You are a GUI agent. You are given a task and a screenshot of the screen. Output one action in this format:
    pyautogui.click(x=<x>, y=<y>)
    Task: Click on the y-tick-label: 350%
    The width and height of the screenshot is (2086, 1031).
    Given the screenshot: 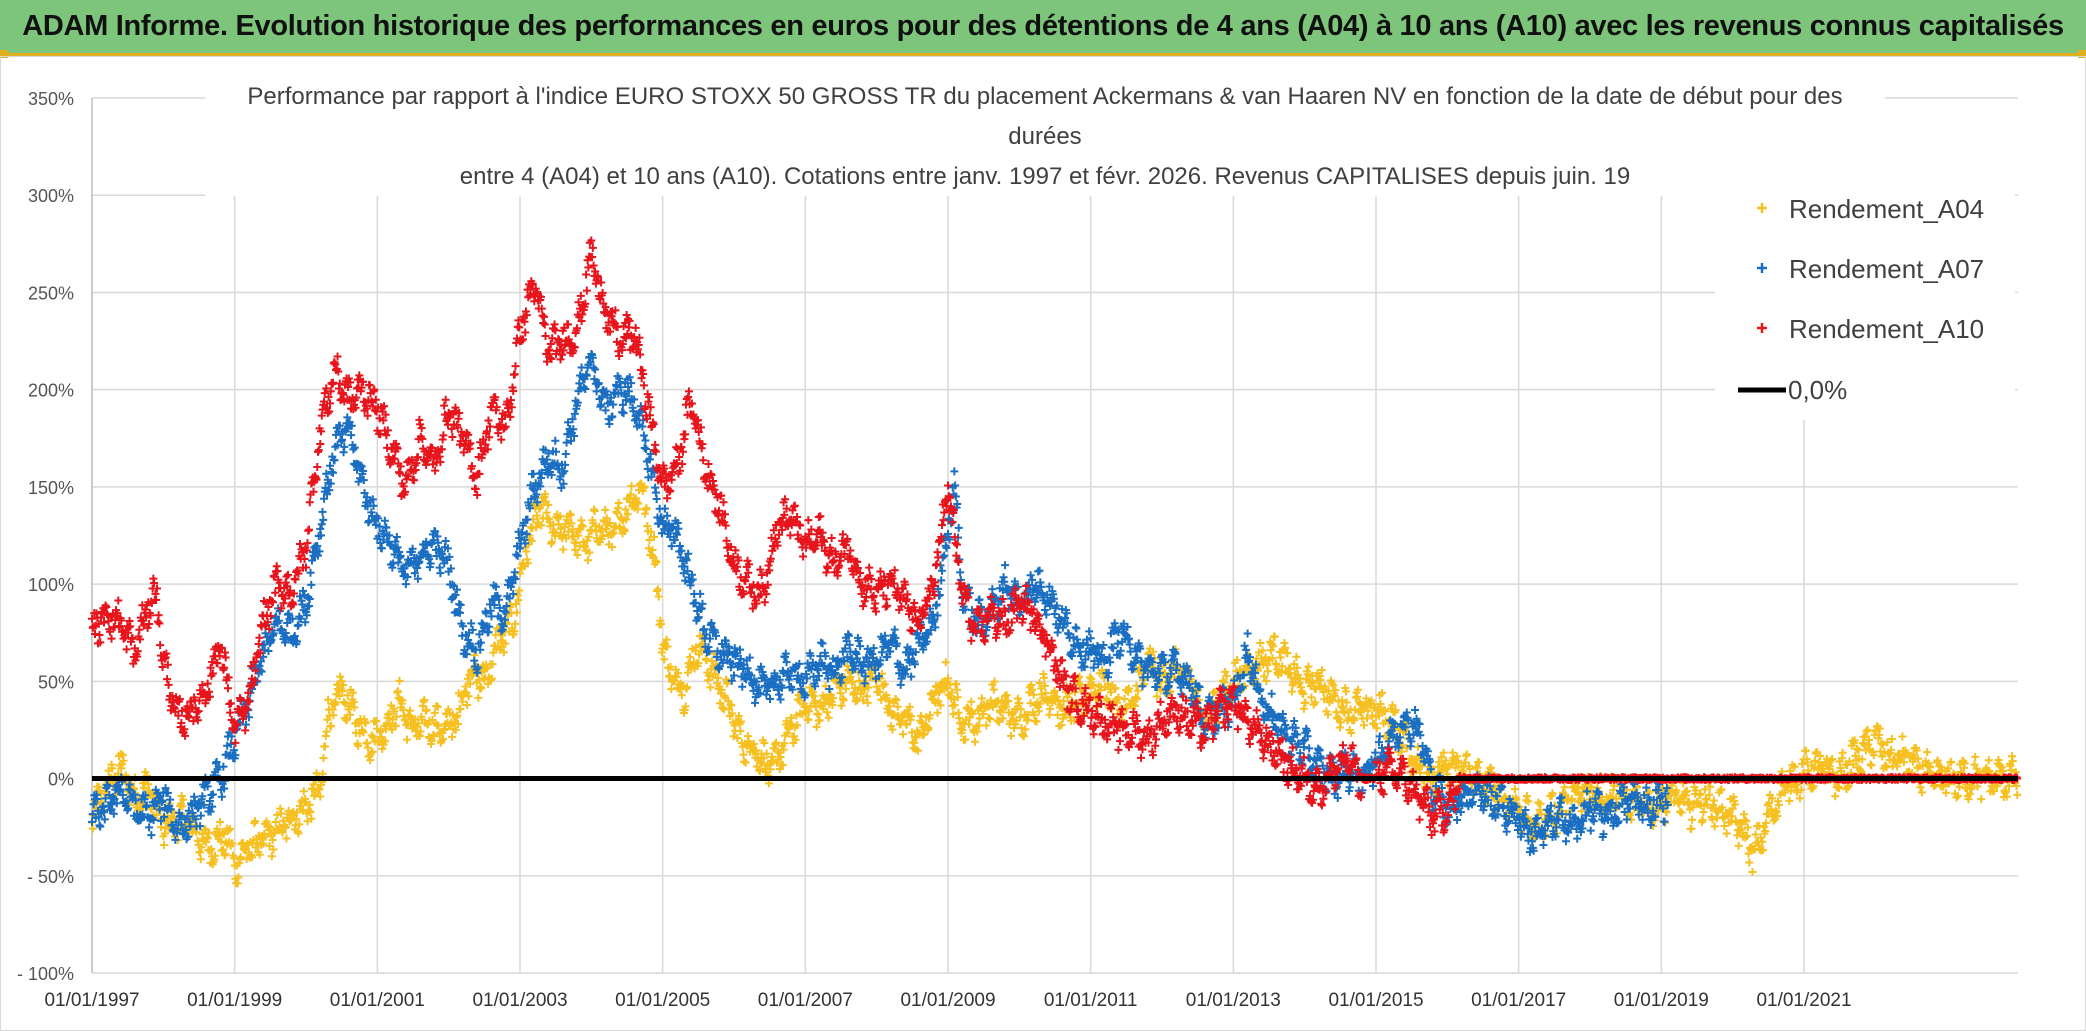 What is the action you would take?
    pyautogui.click(x=51, y=99)
    